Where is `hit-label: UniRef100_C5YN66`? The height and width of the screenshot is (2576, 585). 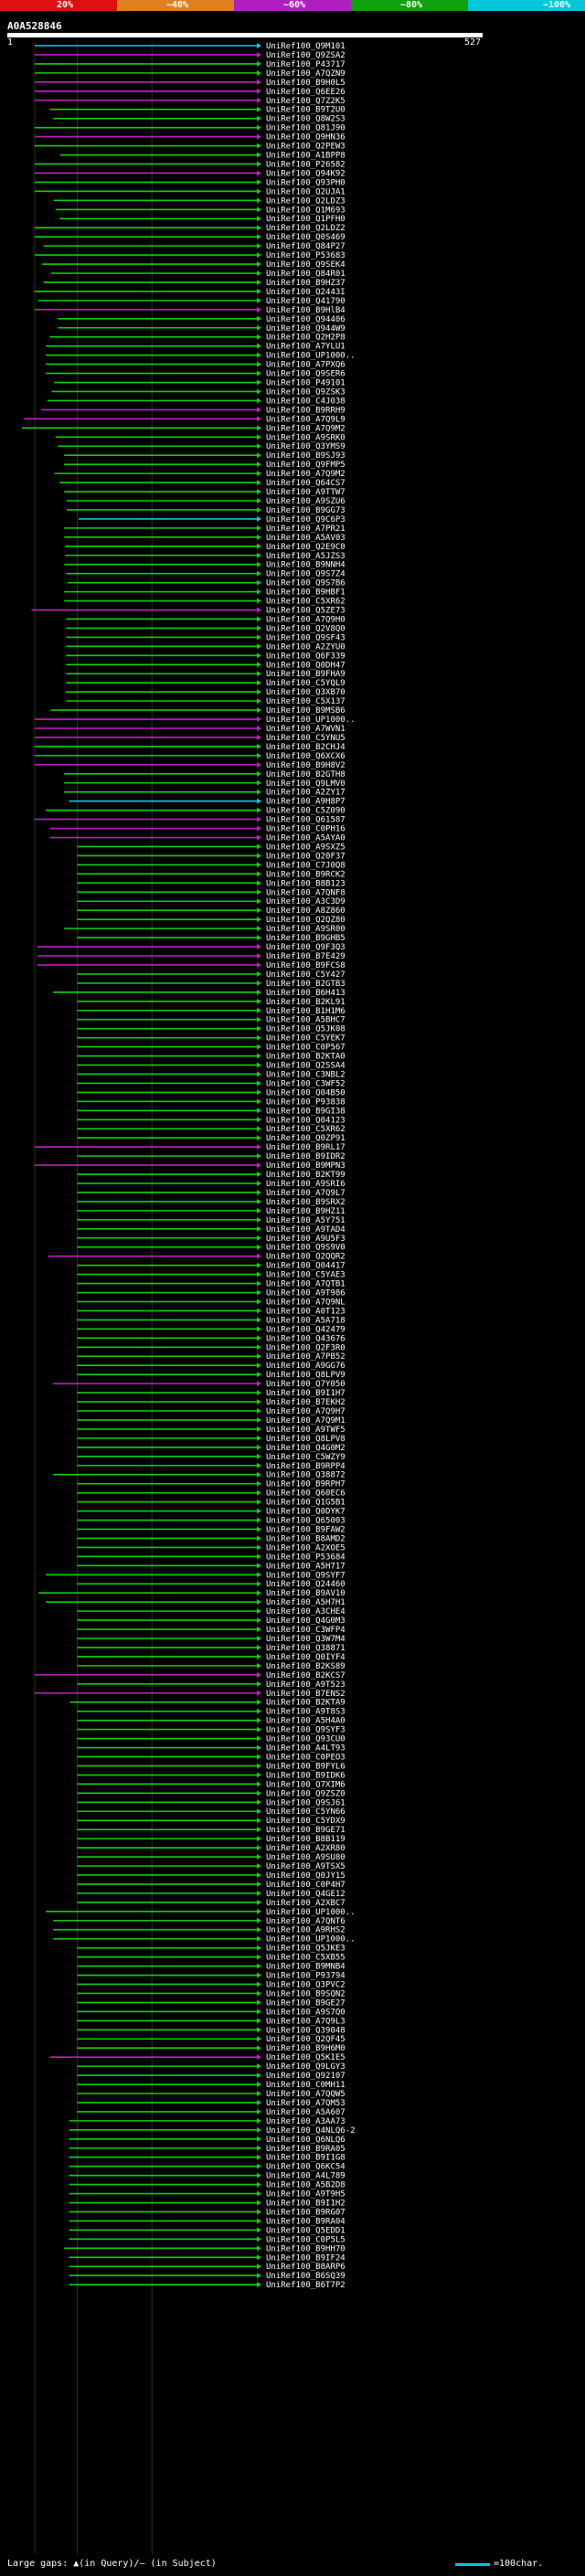 hit-label: UniRef100_C5YN66 is located at coordinates (306, 1812).